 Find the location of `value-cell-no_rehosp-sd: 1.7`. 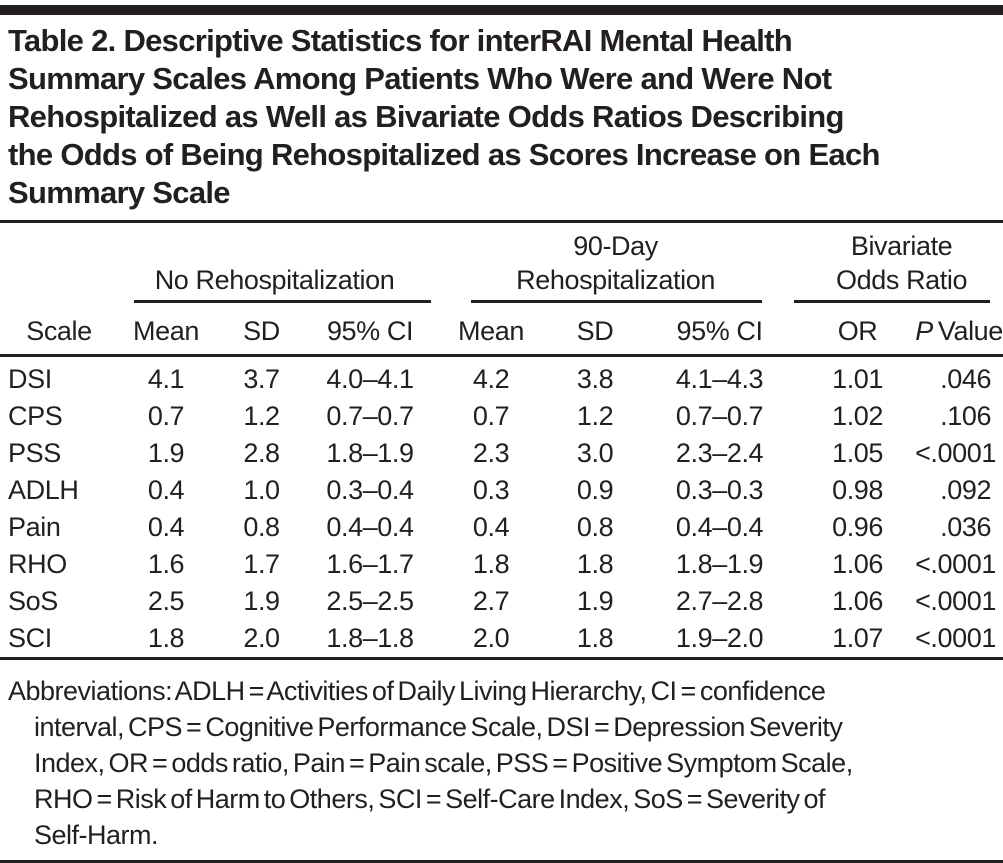

value-cell-no_rehosp-sd: 1.7 is located at coordinates (261, 564).